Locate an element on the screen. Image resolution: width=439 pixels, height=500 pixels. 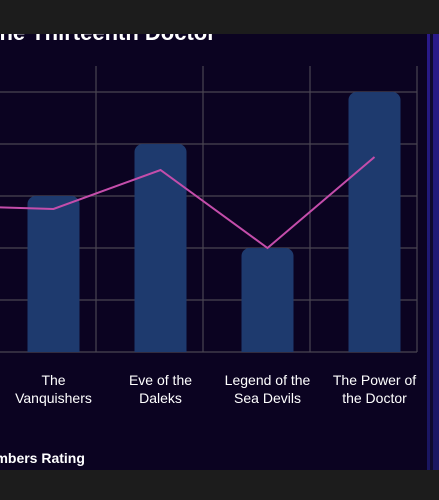
right-scroll-edge is located at coordinates (433, 252).